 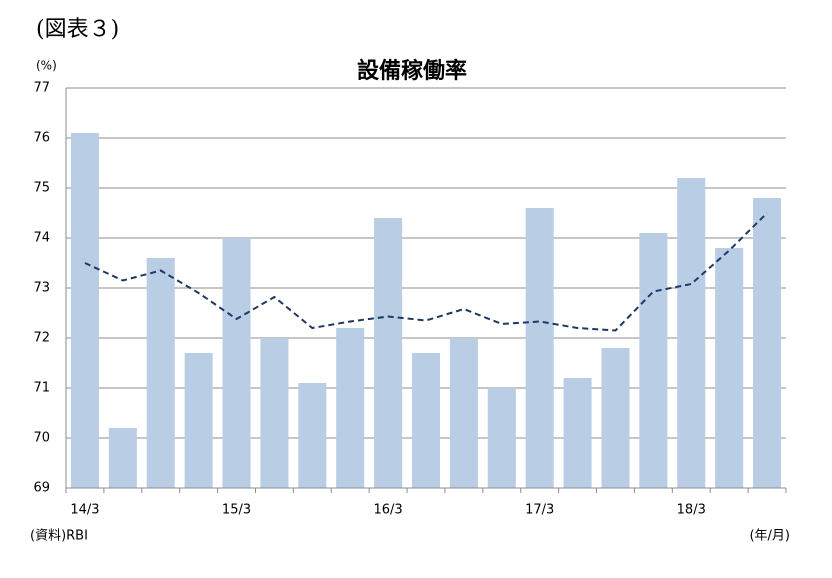 I want to click on y-tick-label: 71, so click(x=41, y=388).